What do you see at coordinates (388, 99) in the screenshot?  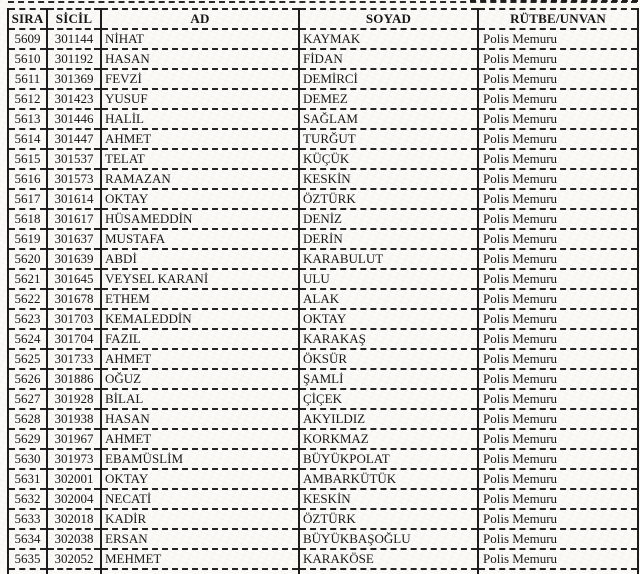 I see `cell-soyad: DEMEZ` at bounding box center [388, 99].